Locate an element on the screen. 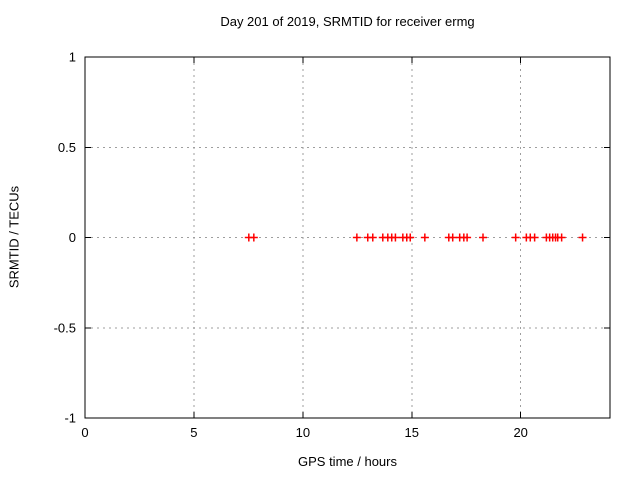 Image resolution: width=640 pixels, height=480 pixels. y-tick-label: 1 is located at coordinates (72, 57).